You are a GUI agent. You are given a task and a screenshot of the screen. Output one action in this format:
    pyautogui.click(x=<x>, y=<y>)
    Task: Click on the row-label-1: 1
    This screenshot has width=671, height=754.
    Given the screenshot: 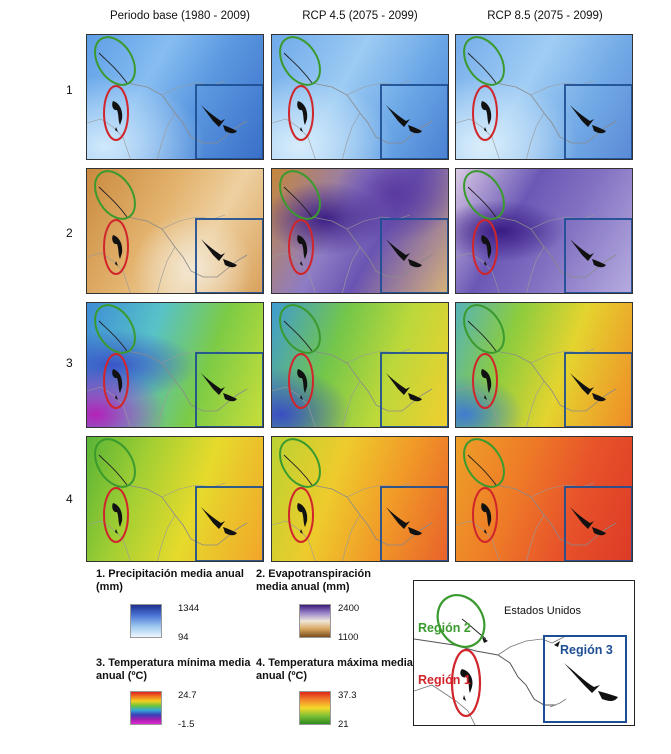 What is the action you would take?
    pyautogui.click(x=69, y=90)
    